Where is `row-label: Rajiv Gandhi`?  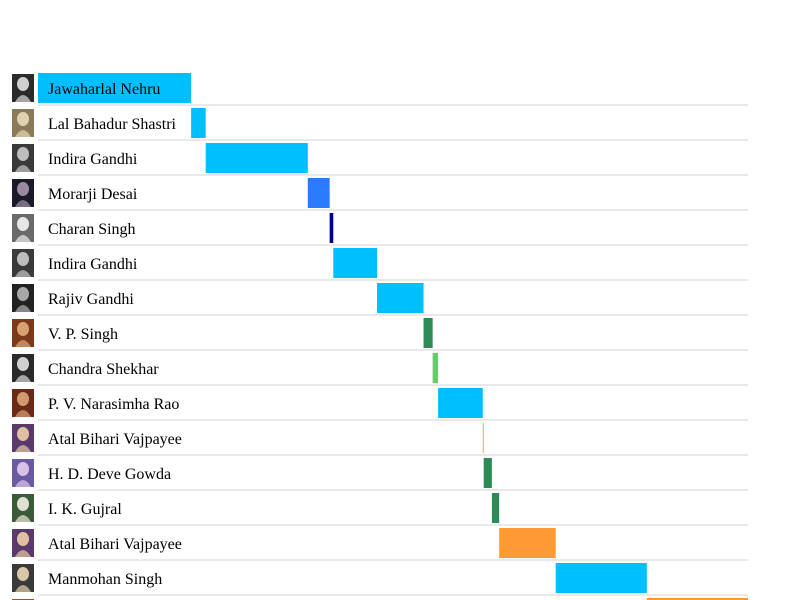 row-label: Rajiv Gandhi is located at coordinates (91, 299).